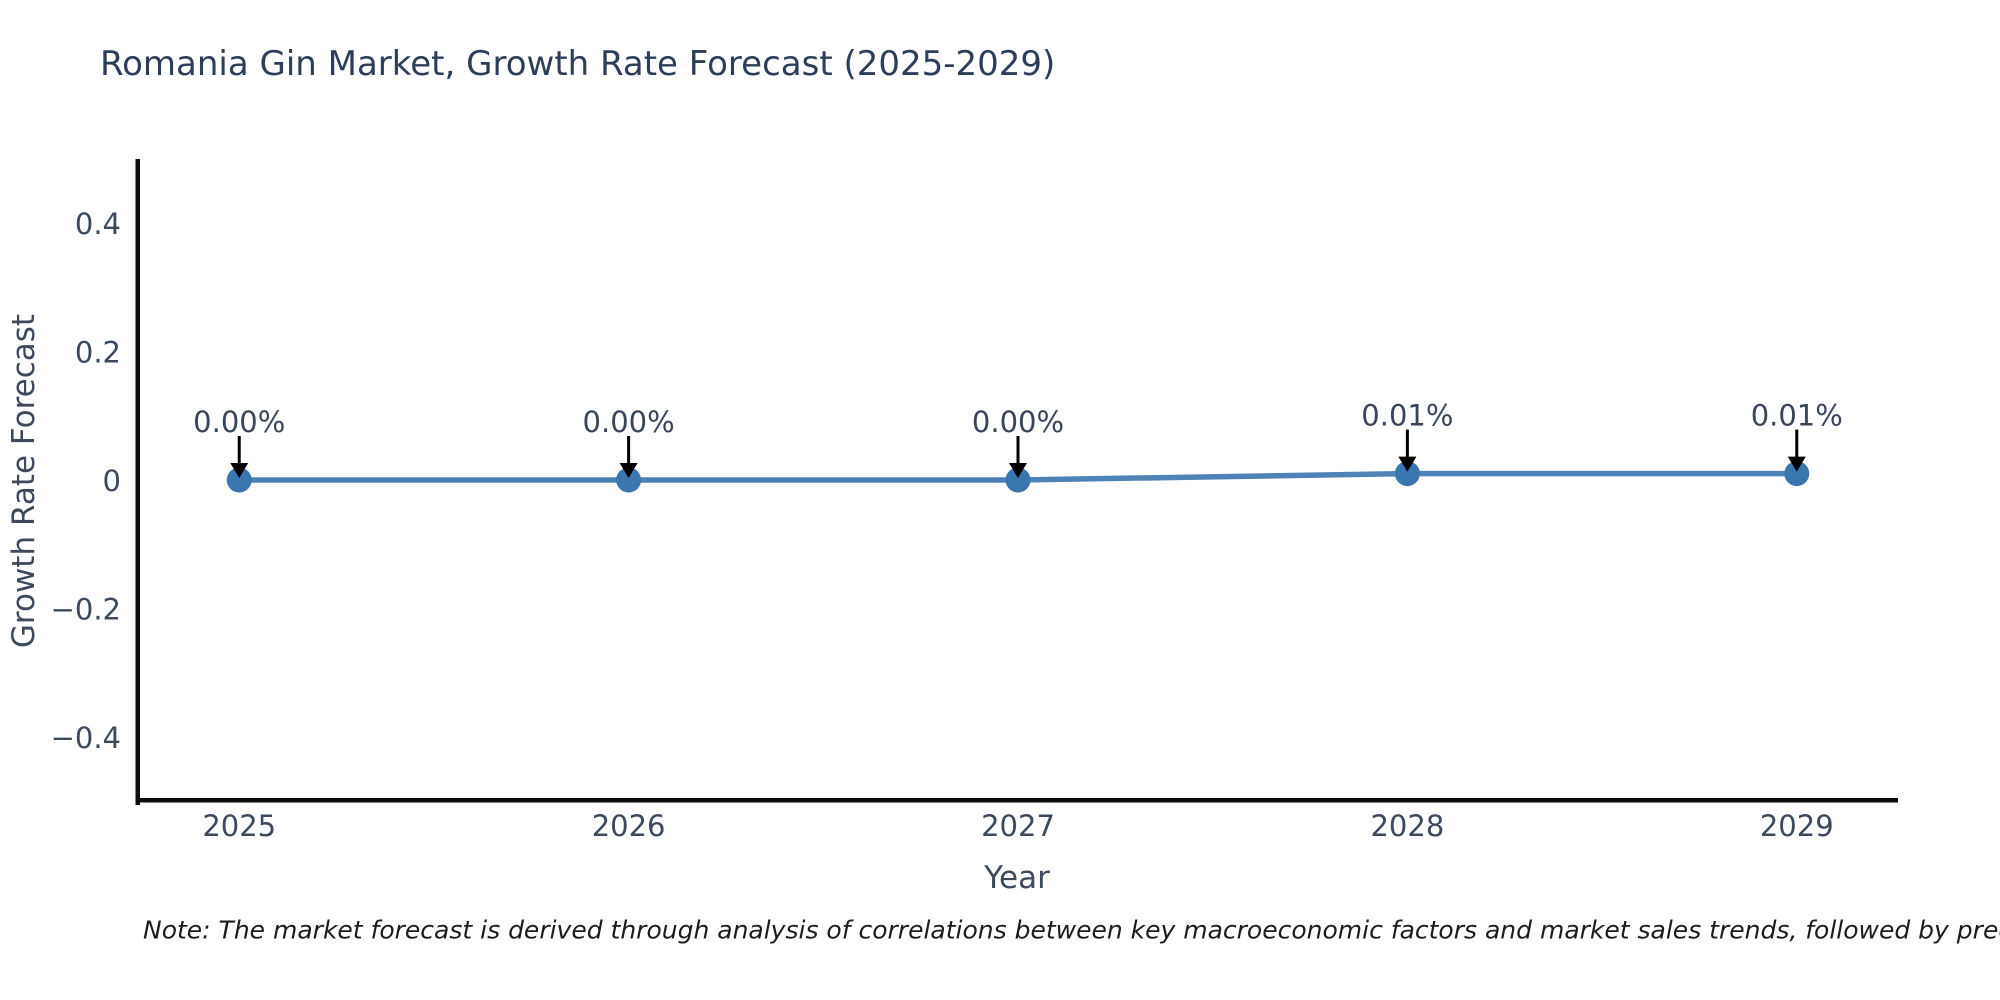 The image size is (2000, 1000). What do you see at coordinates (1018, 826) in the screenshot?
I see `x-tick-label: 2027` at bounding box center [1018, 826].